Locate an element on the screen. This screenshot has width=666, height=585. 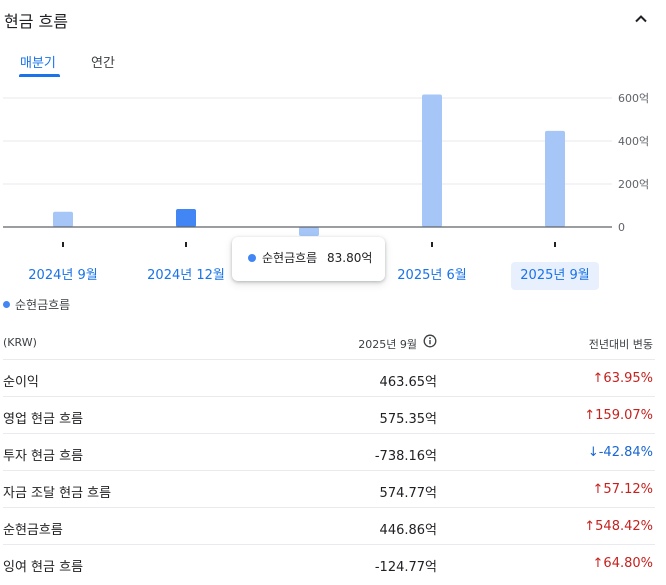
row-change-value: 159.07% is located at coordinates (624, 415).